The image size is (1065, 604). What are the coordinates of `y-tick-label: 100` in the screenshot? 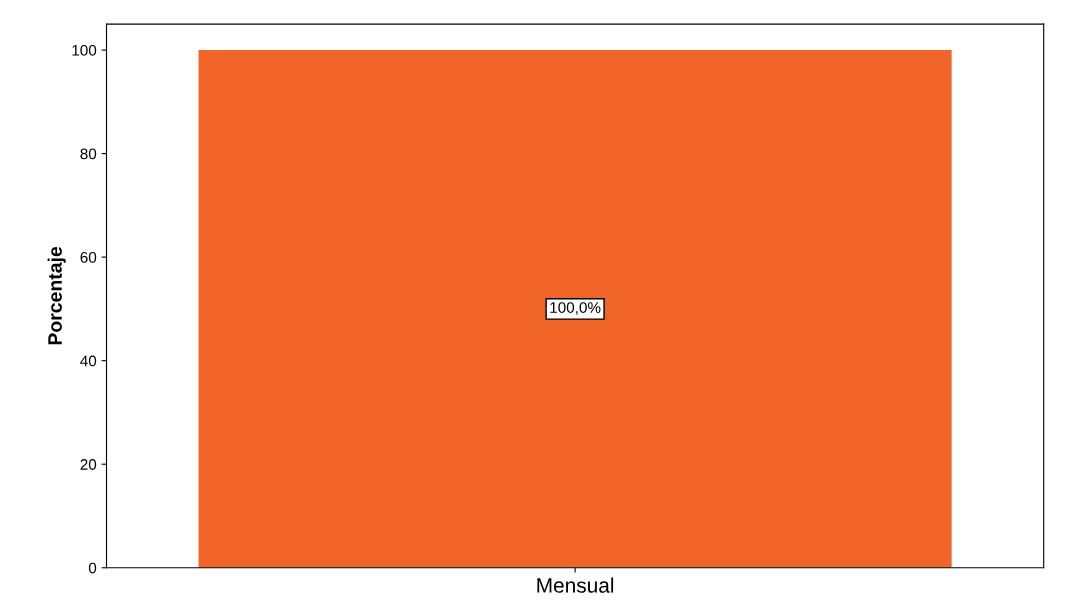 It's located at (84, 50).